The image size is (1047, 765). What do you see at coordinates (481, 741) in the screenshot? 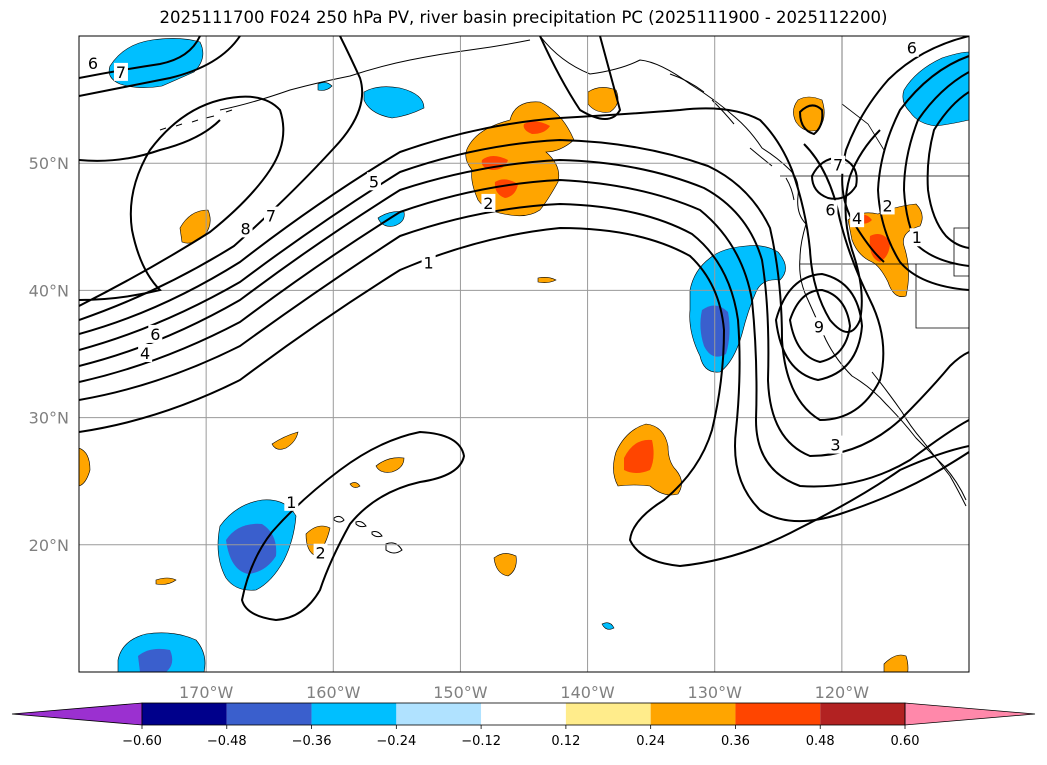
I see `colorbar-tick-label: −0.12` at bounding box center [481, 741].